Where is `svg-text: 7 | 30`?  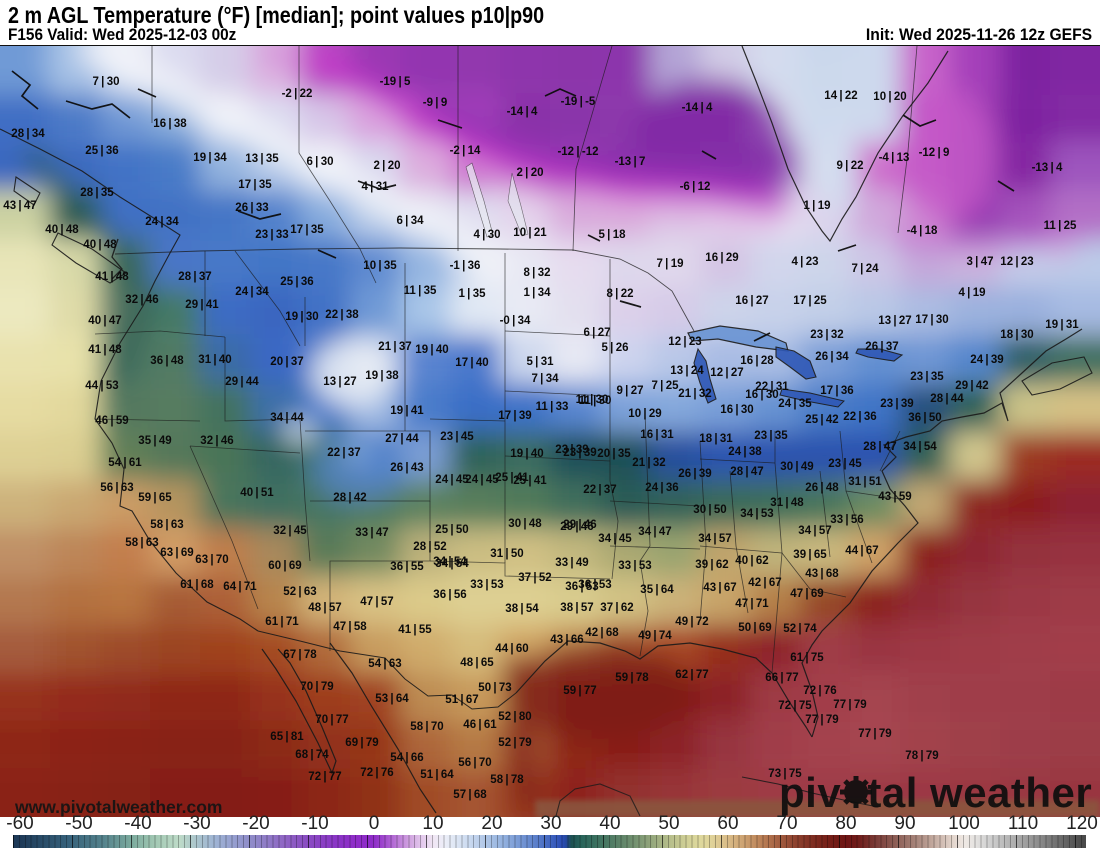 svg-text: 7 | 30 is located at coordinates (105, 82).